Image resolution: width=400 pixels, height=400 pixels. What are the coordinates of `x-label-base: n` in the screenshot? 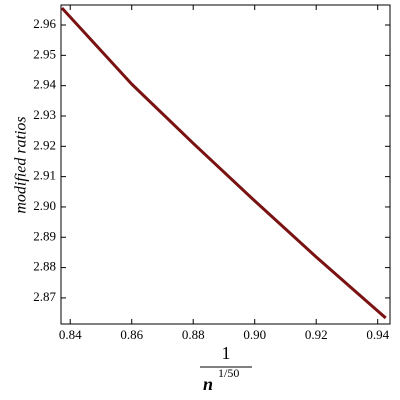 It's located at (208, 384).